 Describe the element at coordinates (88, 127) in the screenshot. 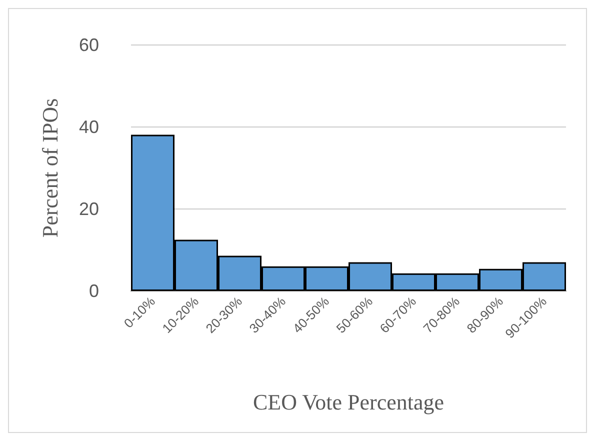

I see `y-tick-label: 40` at that location.